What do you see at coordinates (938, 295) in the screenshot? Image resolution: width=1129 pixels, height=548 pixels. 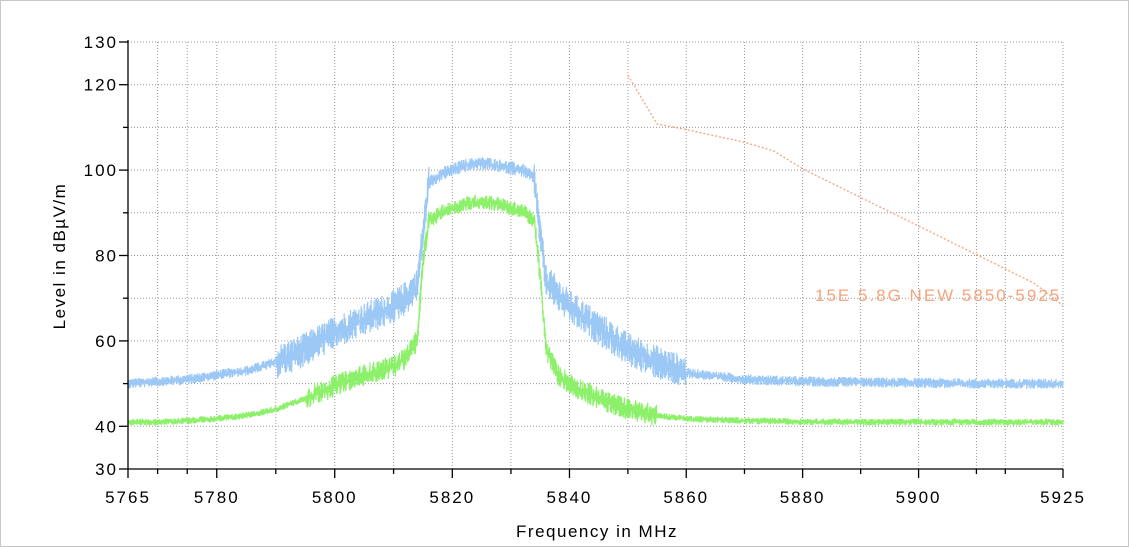 I see `limit-line-label: 15E 5.8G NEW 5850-5925` at bounding box center [938, 295].